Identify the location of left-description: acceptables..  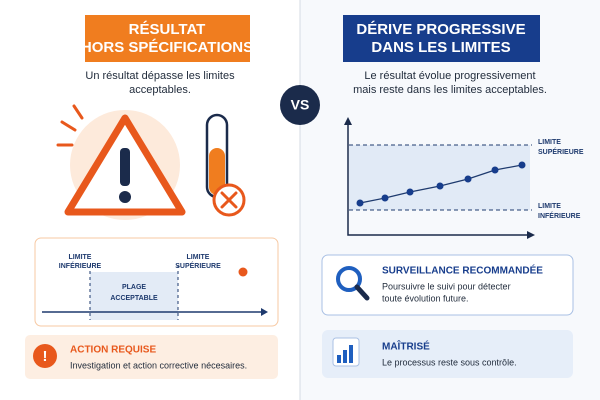
(160, 90).